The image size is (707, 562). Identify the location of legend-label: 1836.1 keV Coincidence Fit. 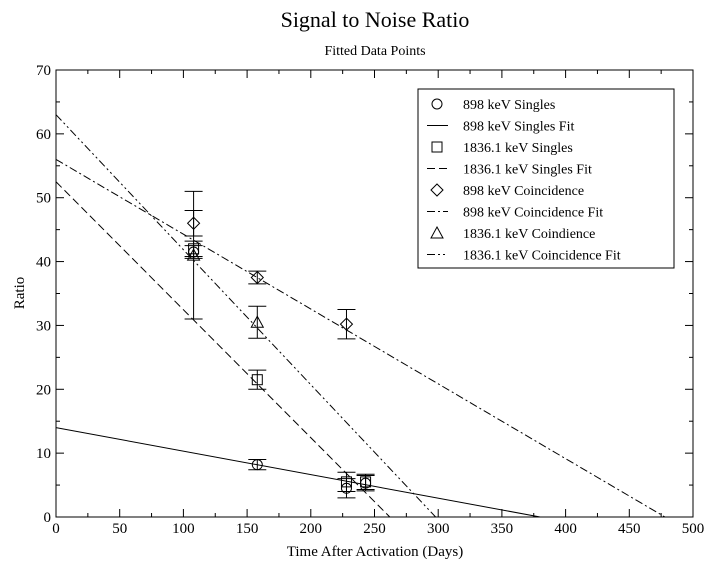
(542, 256).